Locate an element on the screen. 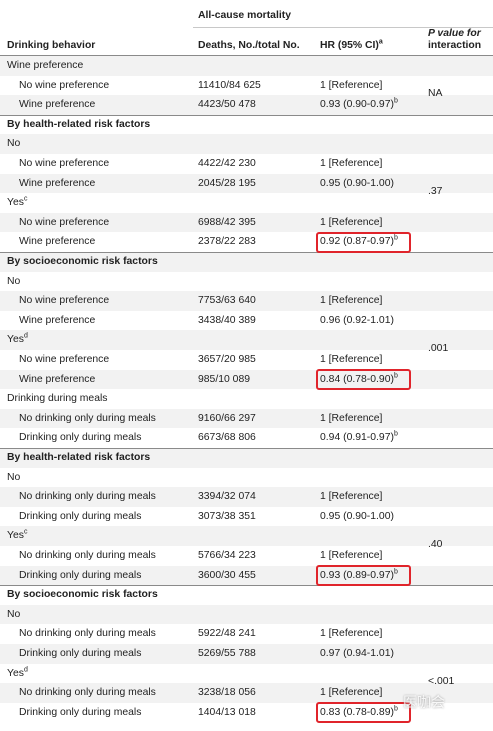 Image resolution: width=493 pixels, height=731 pixels. deaths-cell: 9160/66 297 is located at coordinates (227, 418).